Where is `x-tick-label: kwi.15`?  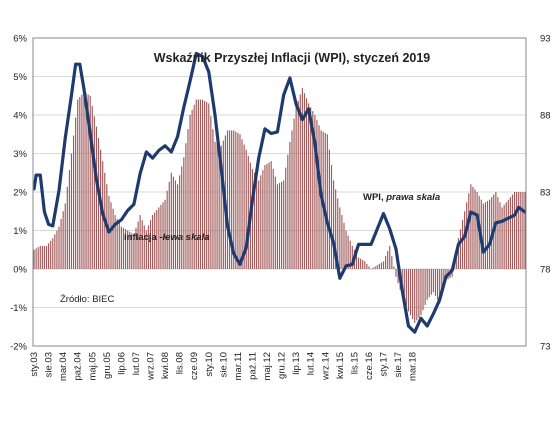
x-tick-label: kwi.15 is located at coordinates (340, 365).